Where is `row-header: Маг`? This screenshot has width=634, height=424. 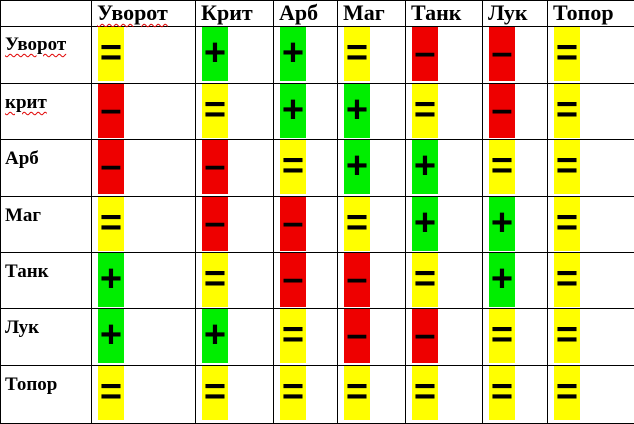
row-header: Маг is located at coordinates (46, 225).